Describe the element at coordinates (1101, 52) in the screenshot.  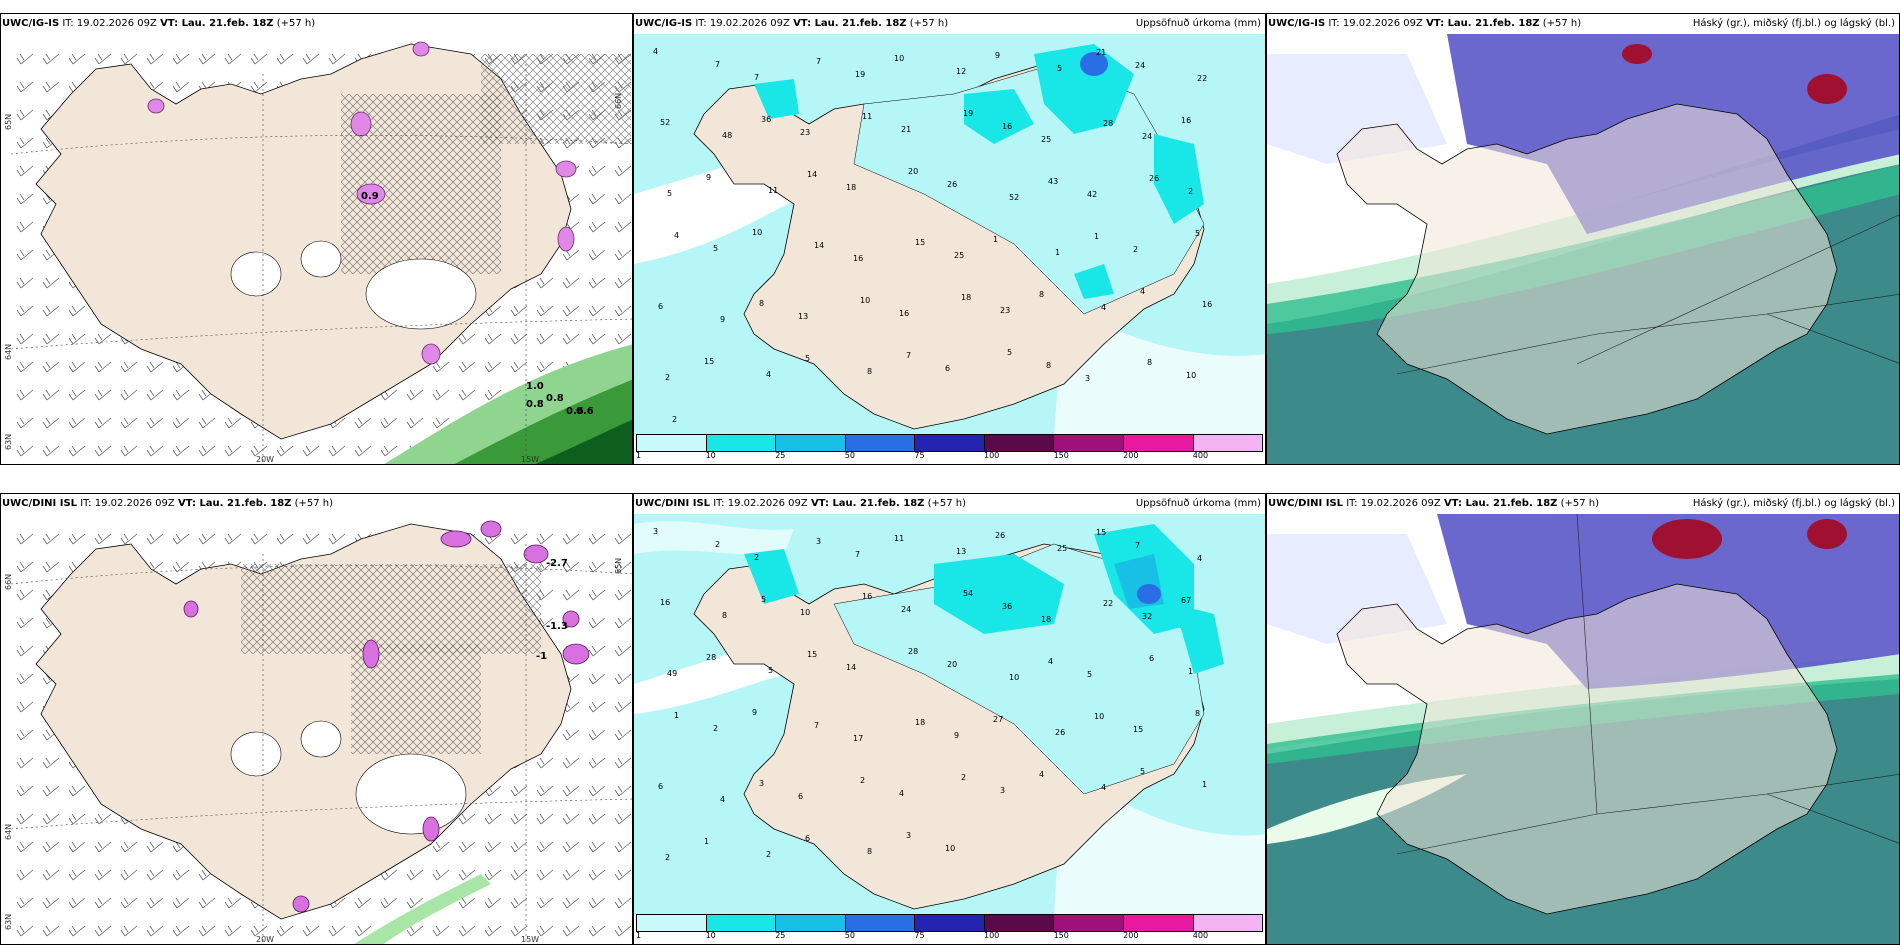
I see `precip-station-value: 21` at that location.